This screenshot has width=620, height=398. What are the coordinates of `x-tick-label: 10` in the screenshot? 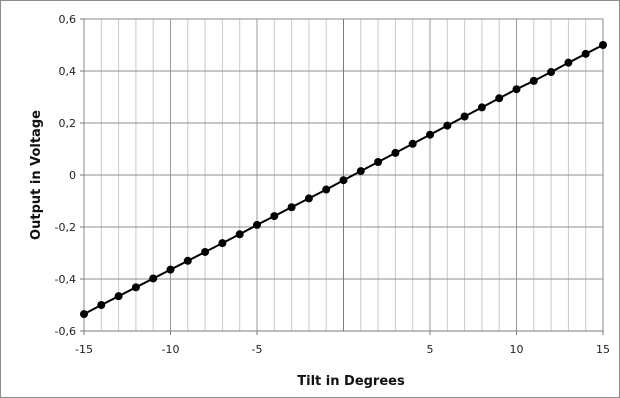 It's located at (517, 349).